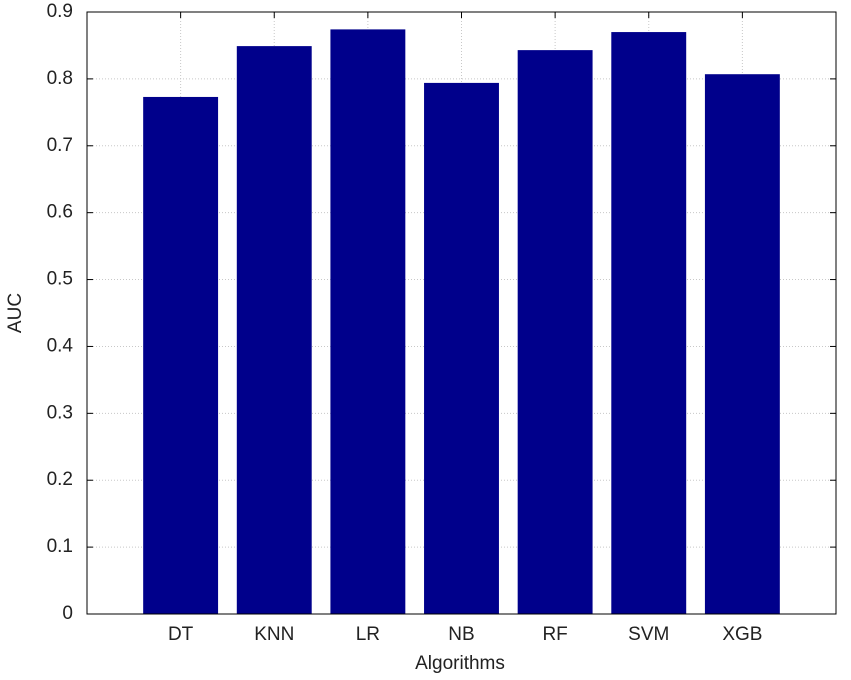 This screenshot has width=851, height=680. Describe the element at coordinates (60, 345) in the screenshot. I see `y-tick-label: 0.4` at that location.